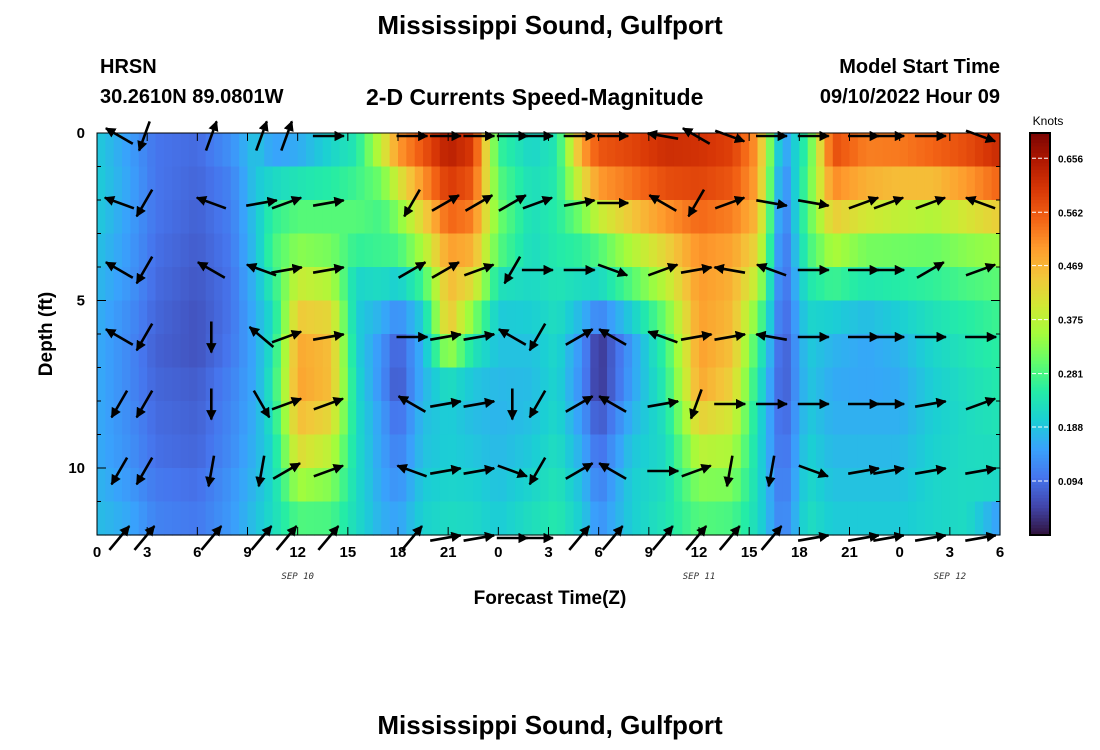 Image resolution: width=1100 pixels, height=750 pixels. What do you see at coordinates (1040, 334) in the screenshot?
I see `colorbar-frame` at bounding box center [1040, 334].